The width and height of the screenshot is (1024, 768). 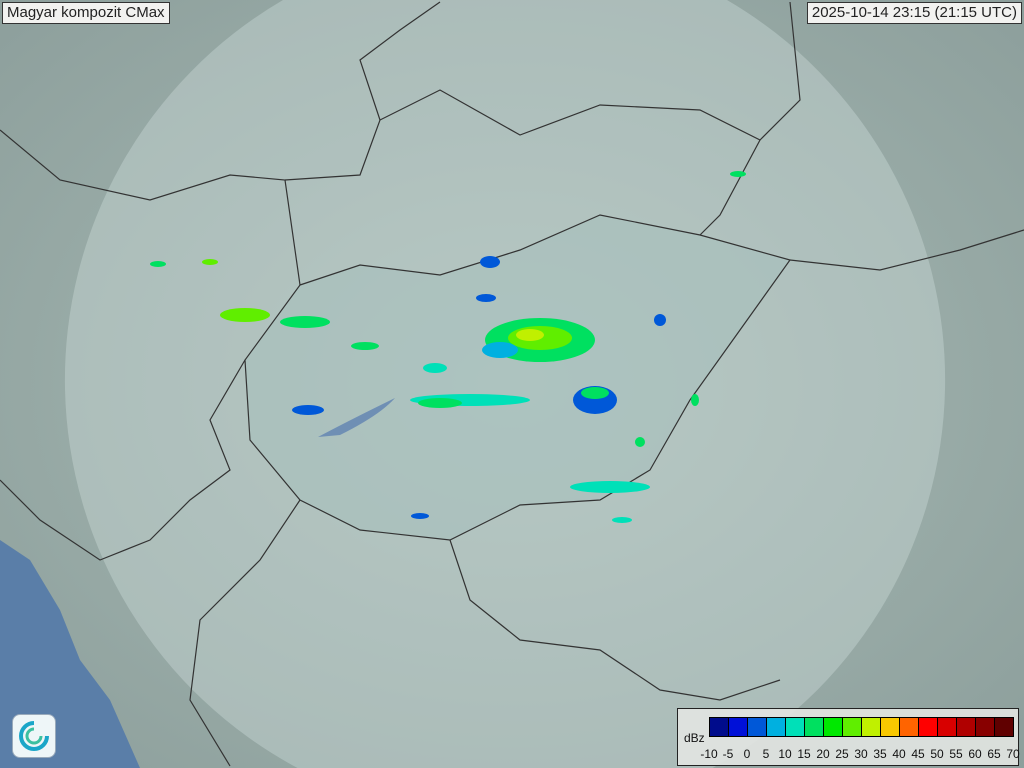 What do you see at coordinates (356, 417) in the screenshot?
I see `lake-balaton` at bounding box center [356, 417].